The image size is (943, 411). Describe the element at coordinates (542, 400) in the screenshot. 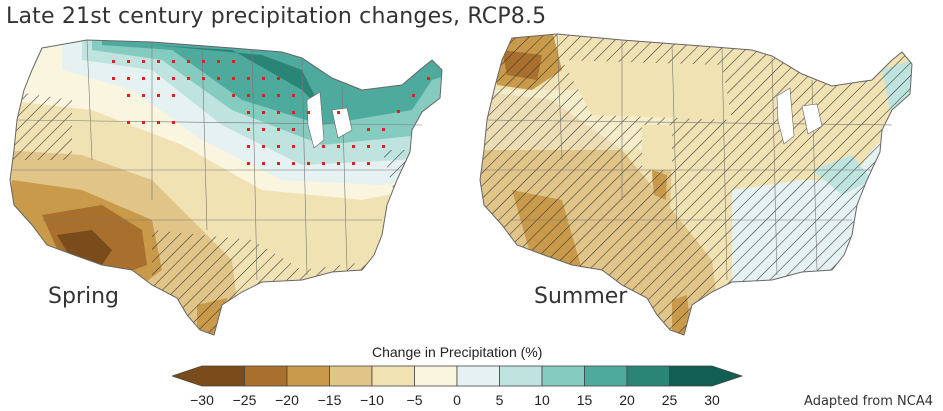

I see `colorbar-tick-label: 10` at that location.